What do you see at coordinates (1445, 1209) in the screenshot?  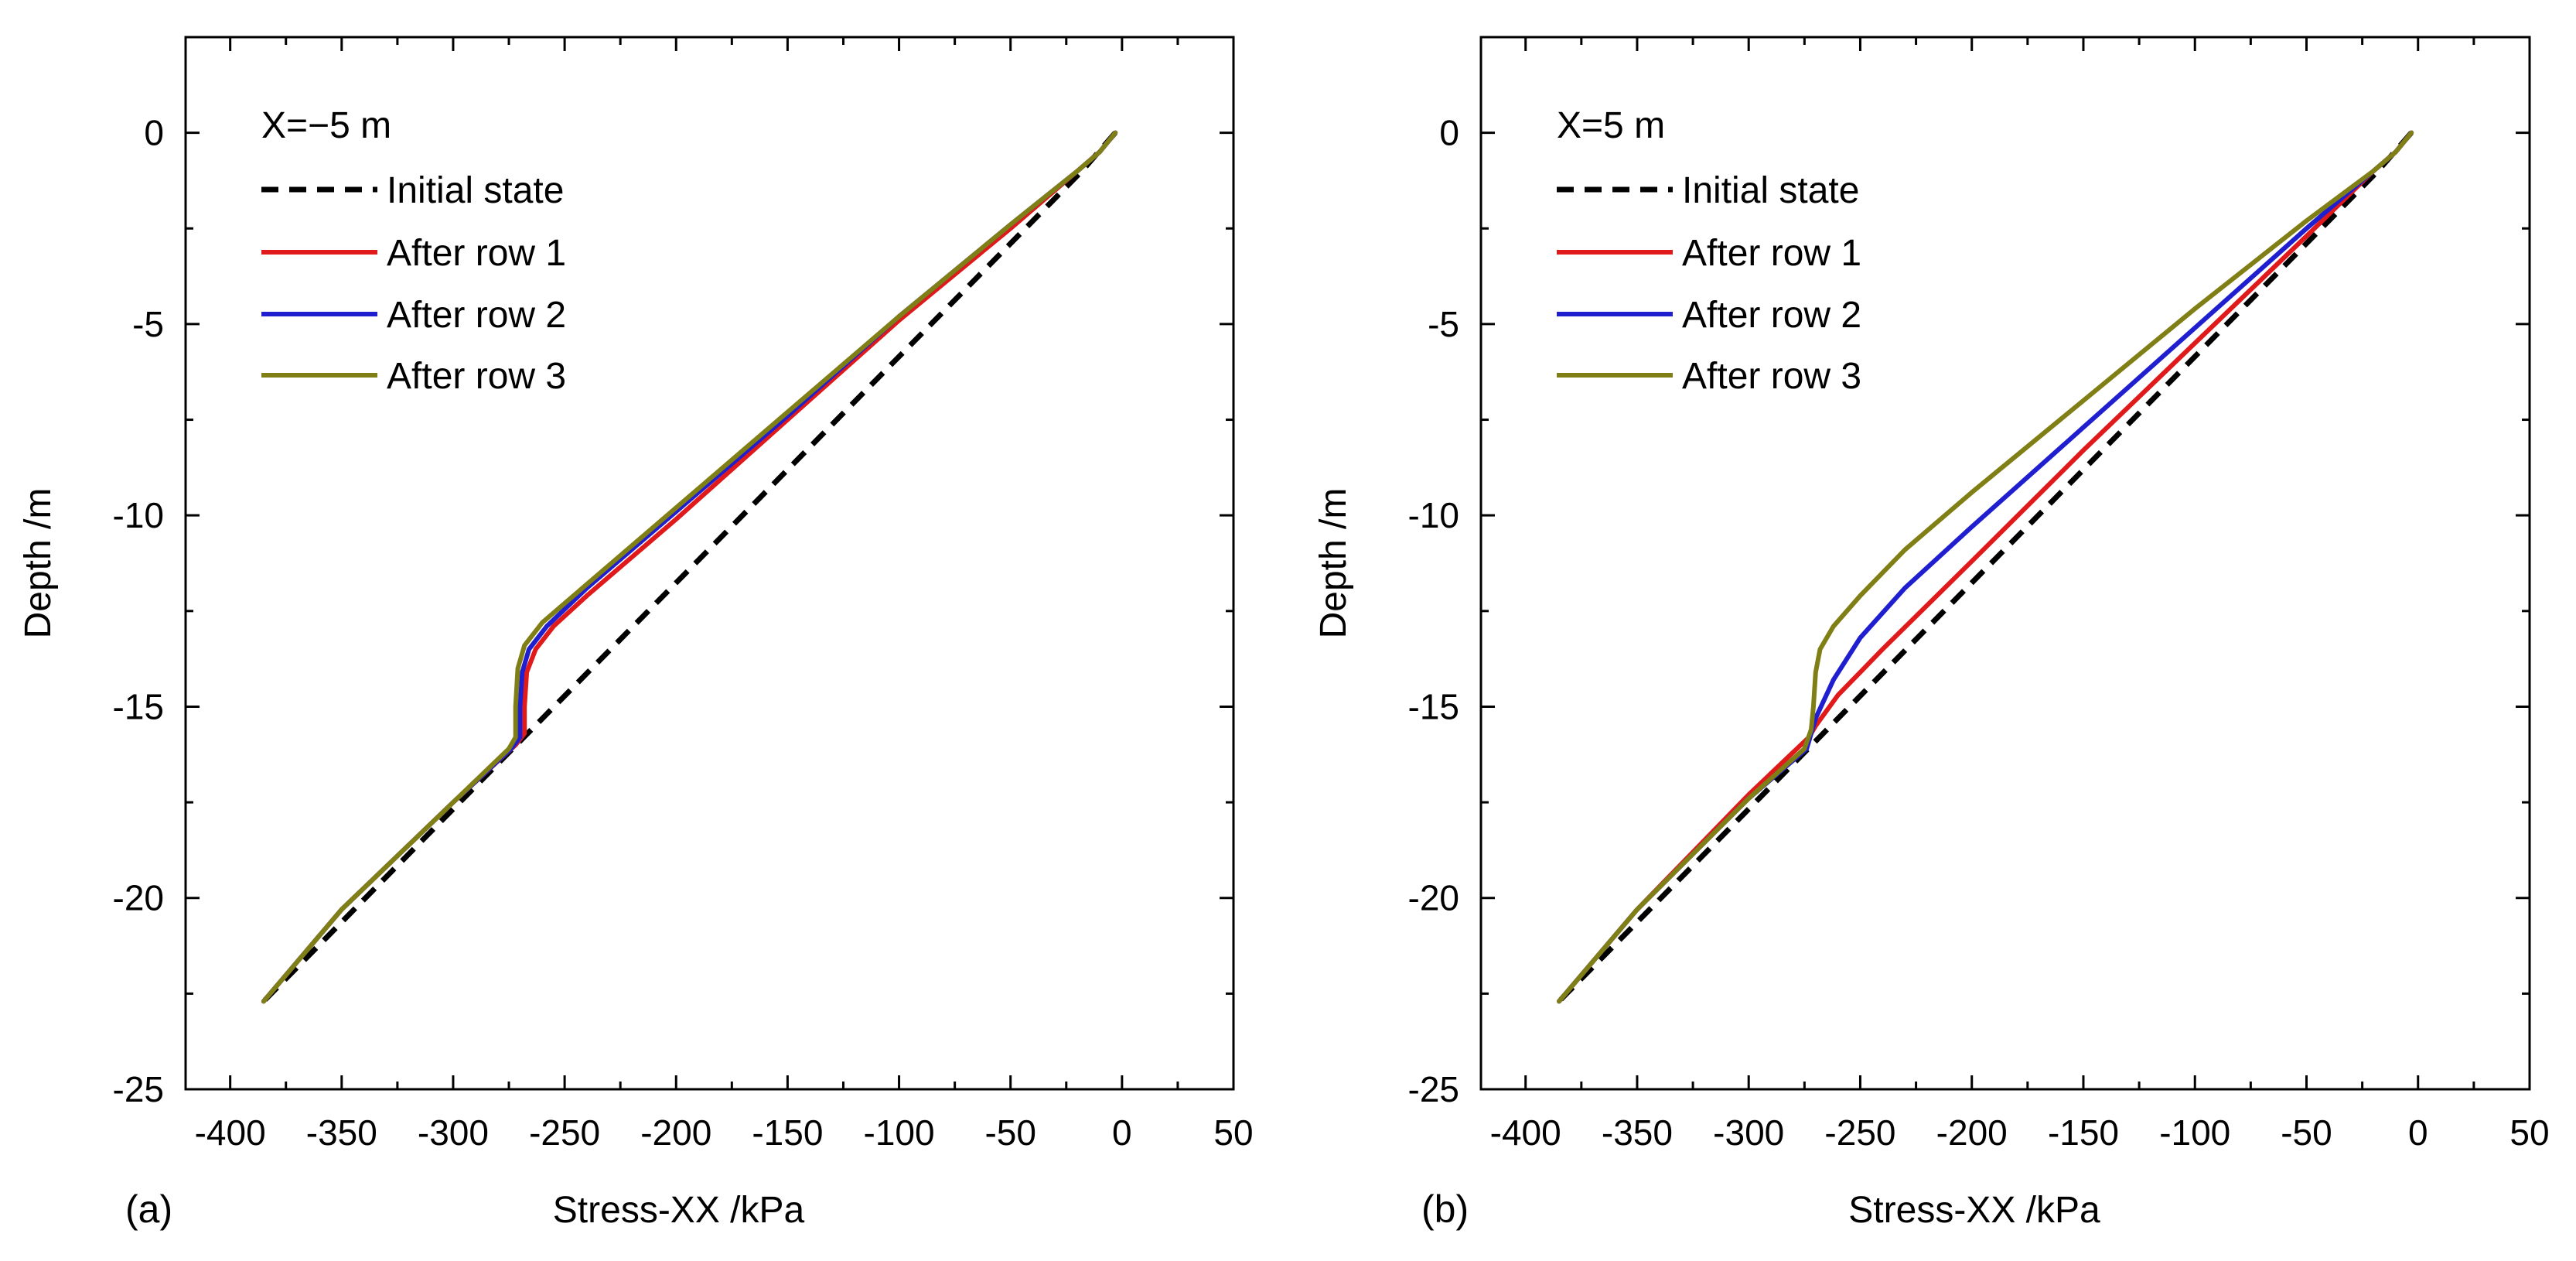 I see `panel-tag: (b)` at bounding box center [1445, 1209].